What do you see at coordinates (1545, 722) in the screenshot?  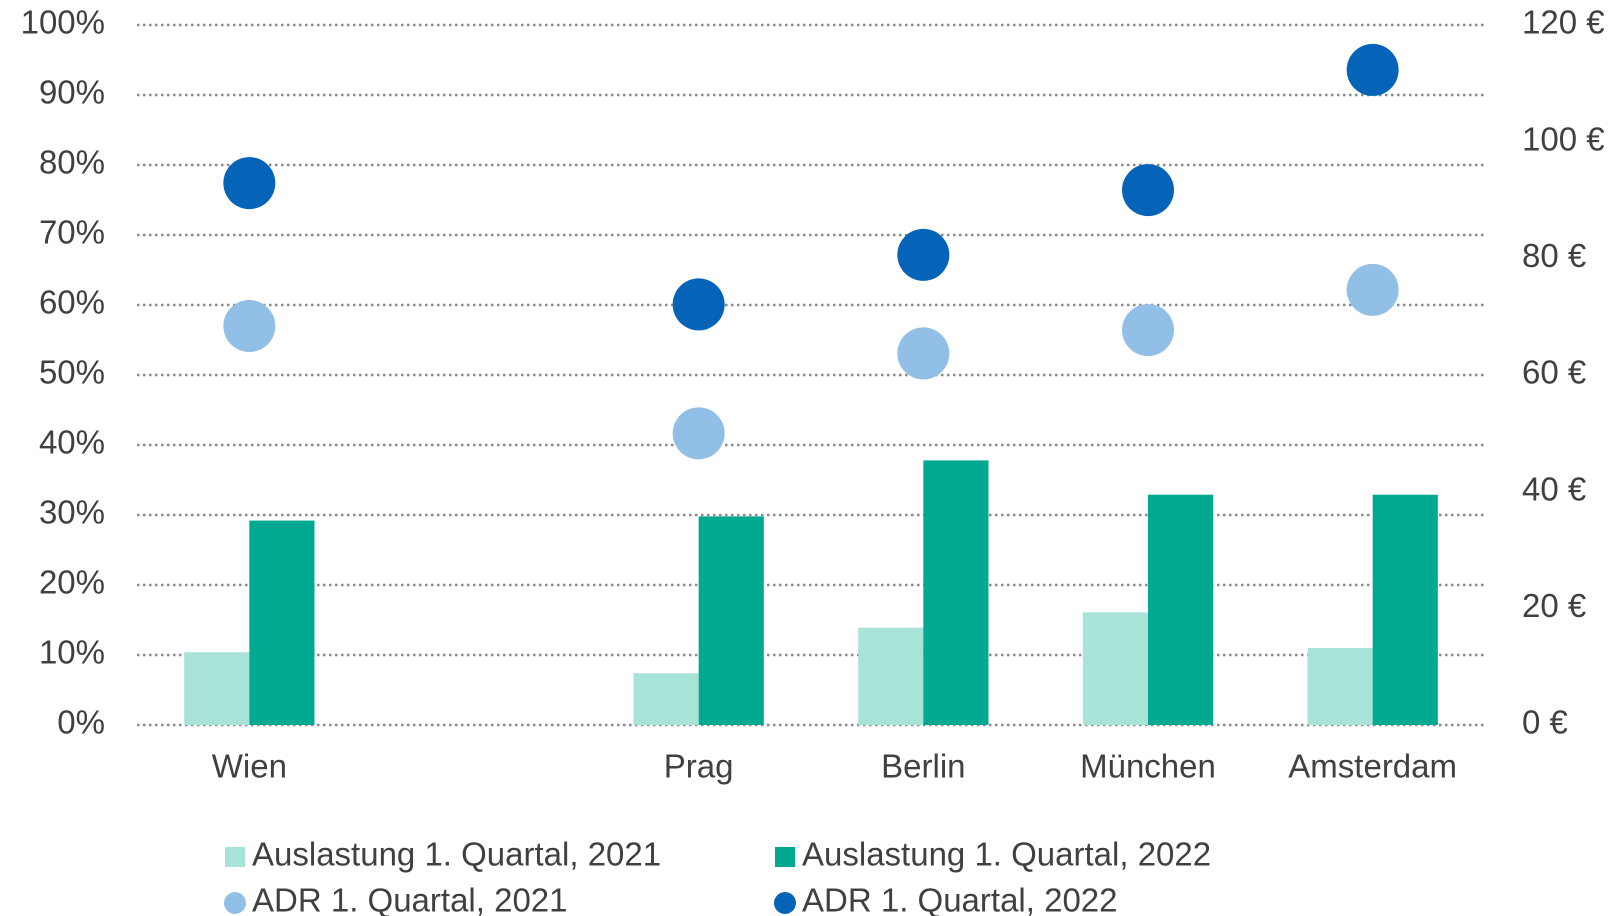 I see `y2-tick-label: 0 €` at bounding box center [1545, 722].